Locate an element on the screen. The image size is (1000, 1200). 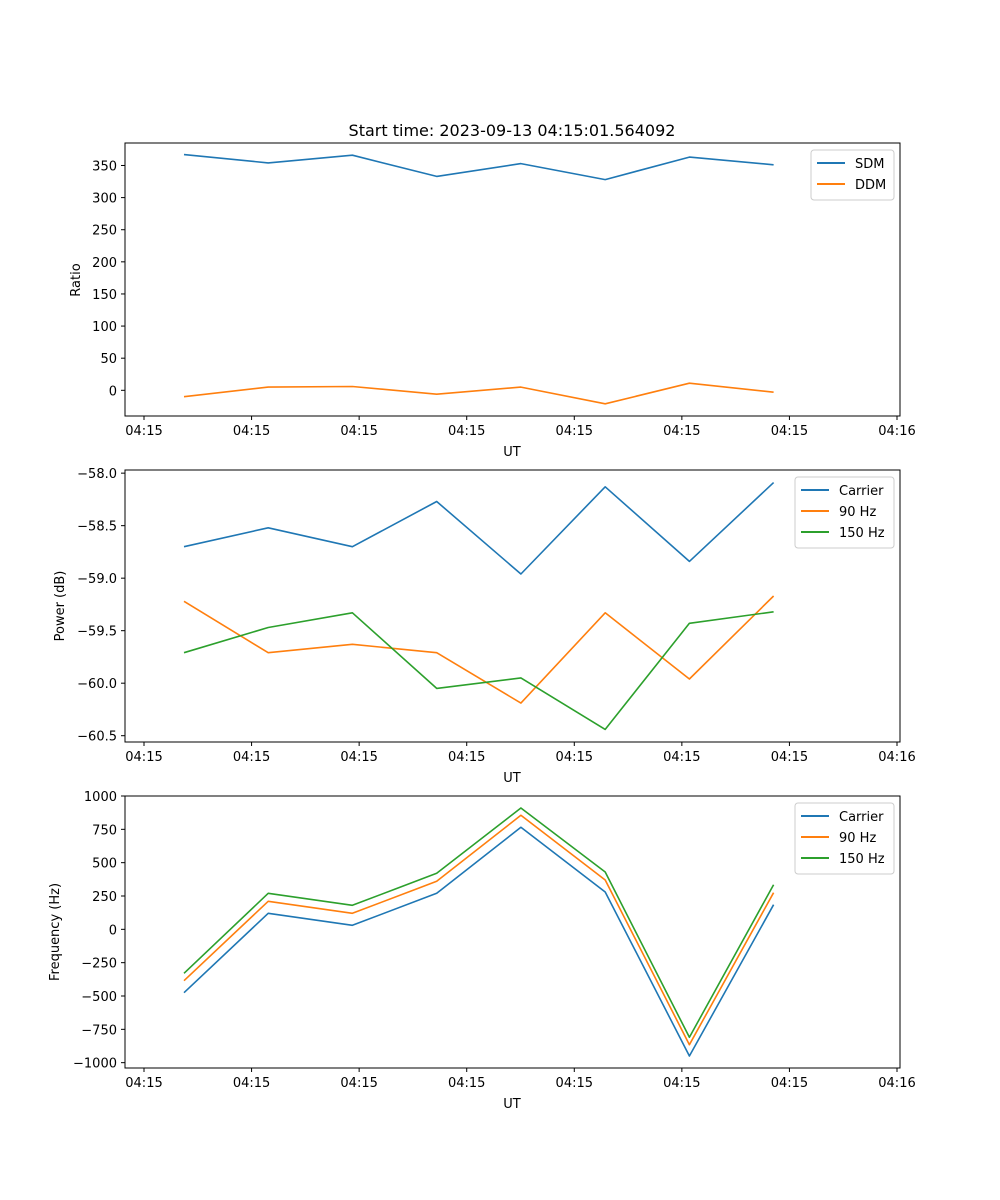
ratio-y-tick-label: 200 is located at coordinates (104, 263).